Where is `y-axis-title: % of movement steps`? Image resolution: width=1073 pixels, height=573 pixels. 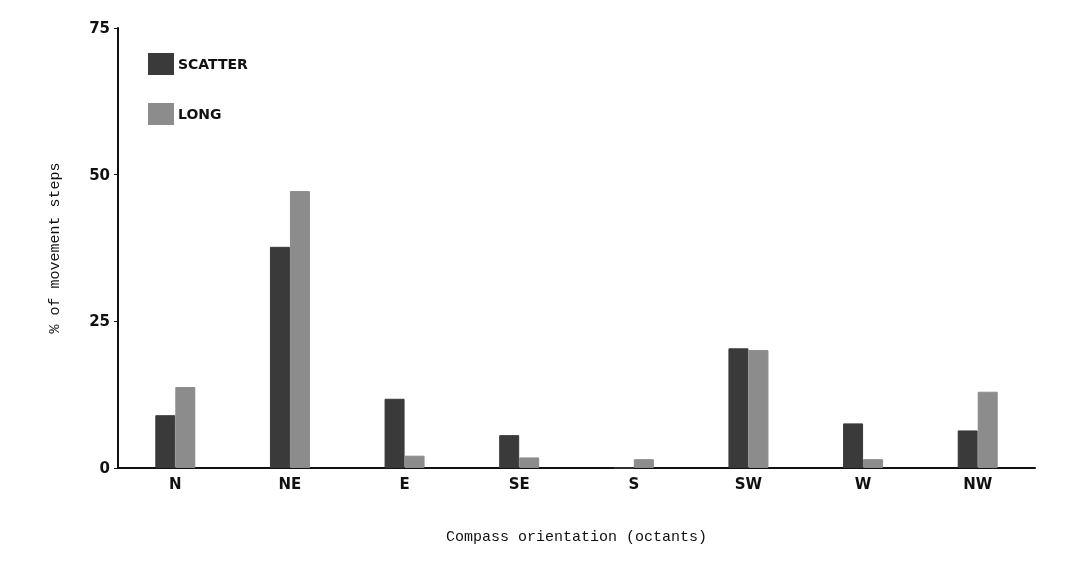
y-axis-title: % of movement steps is located at coordinates (55, 248).